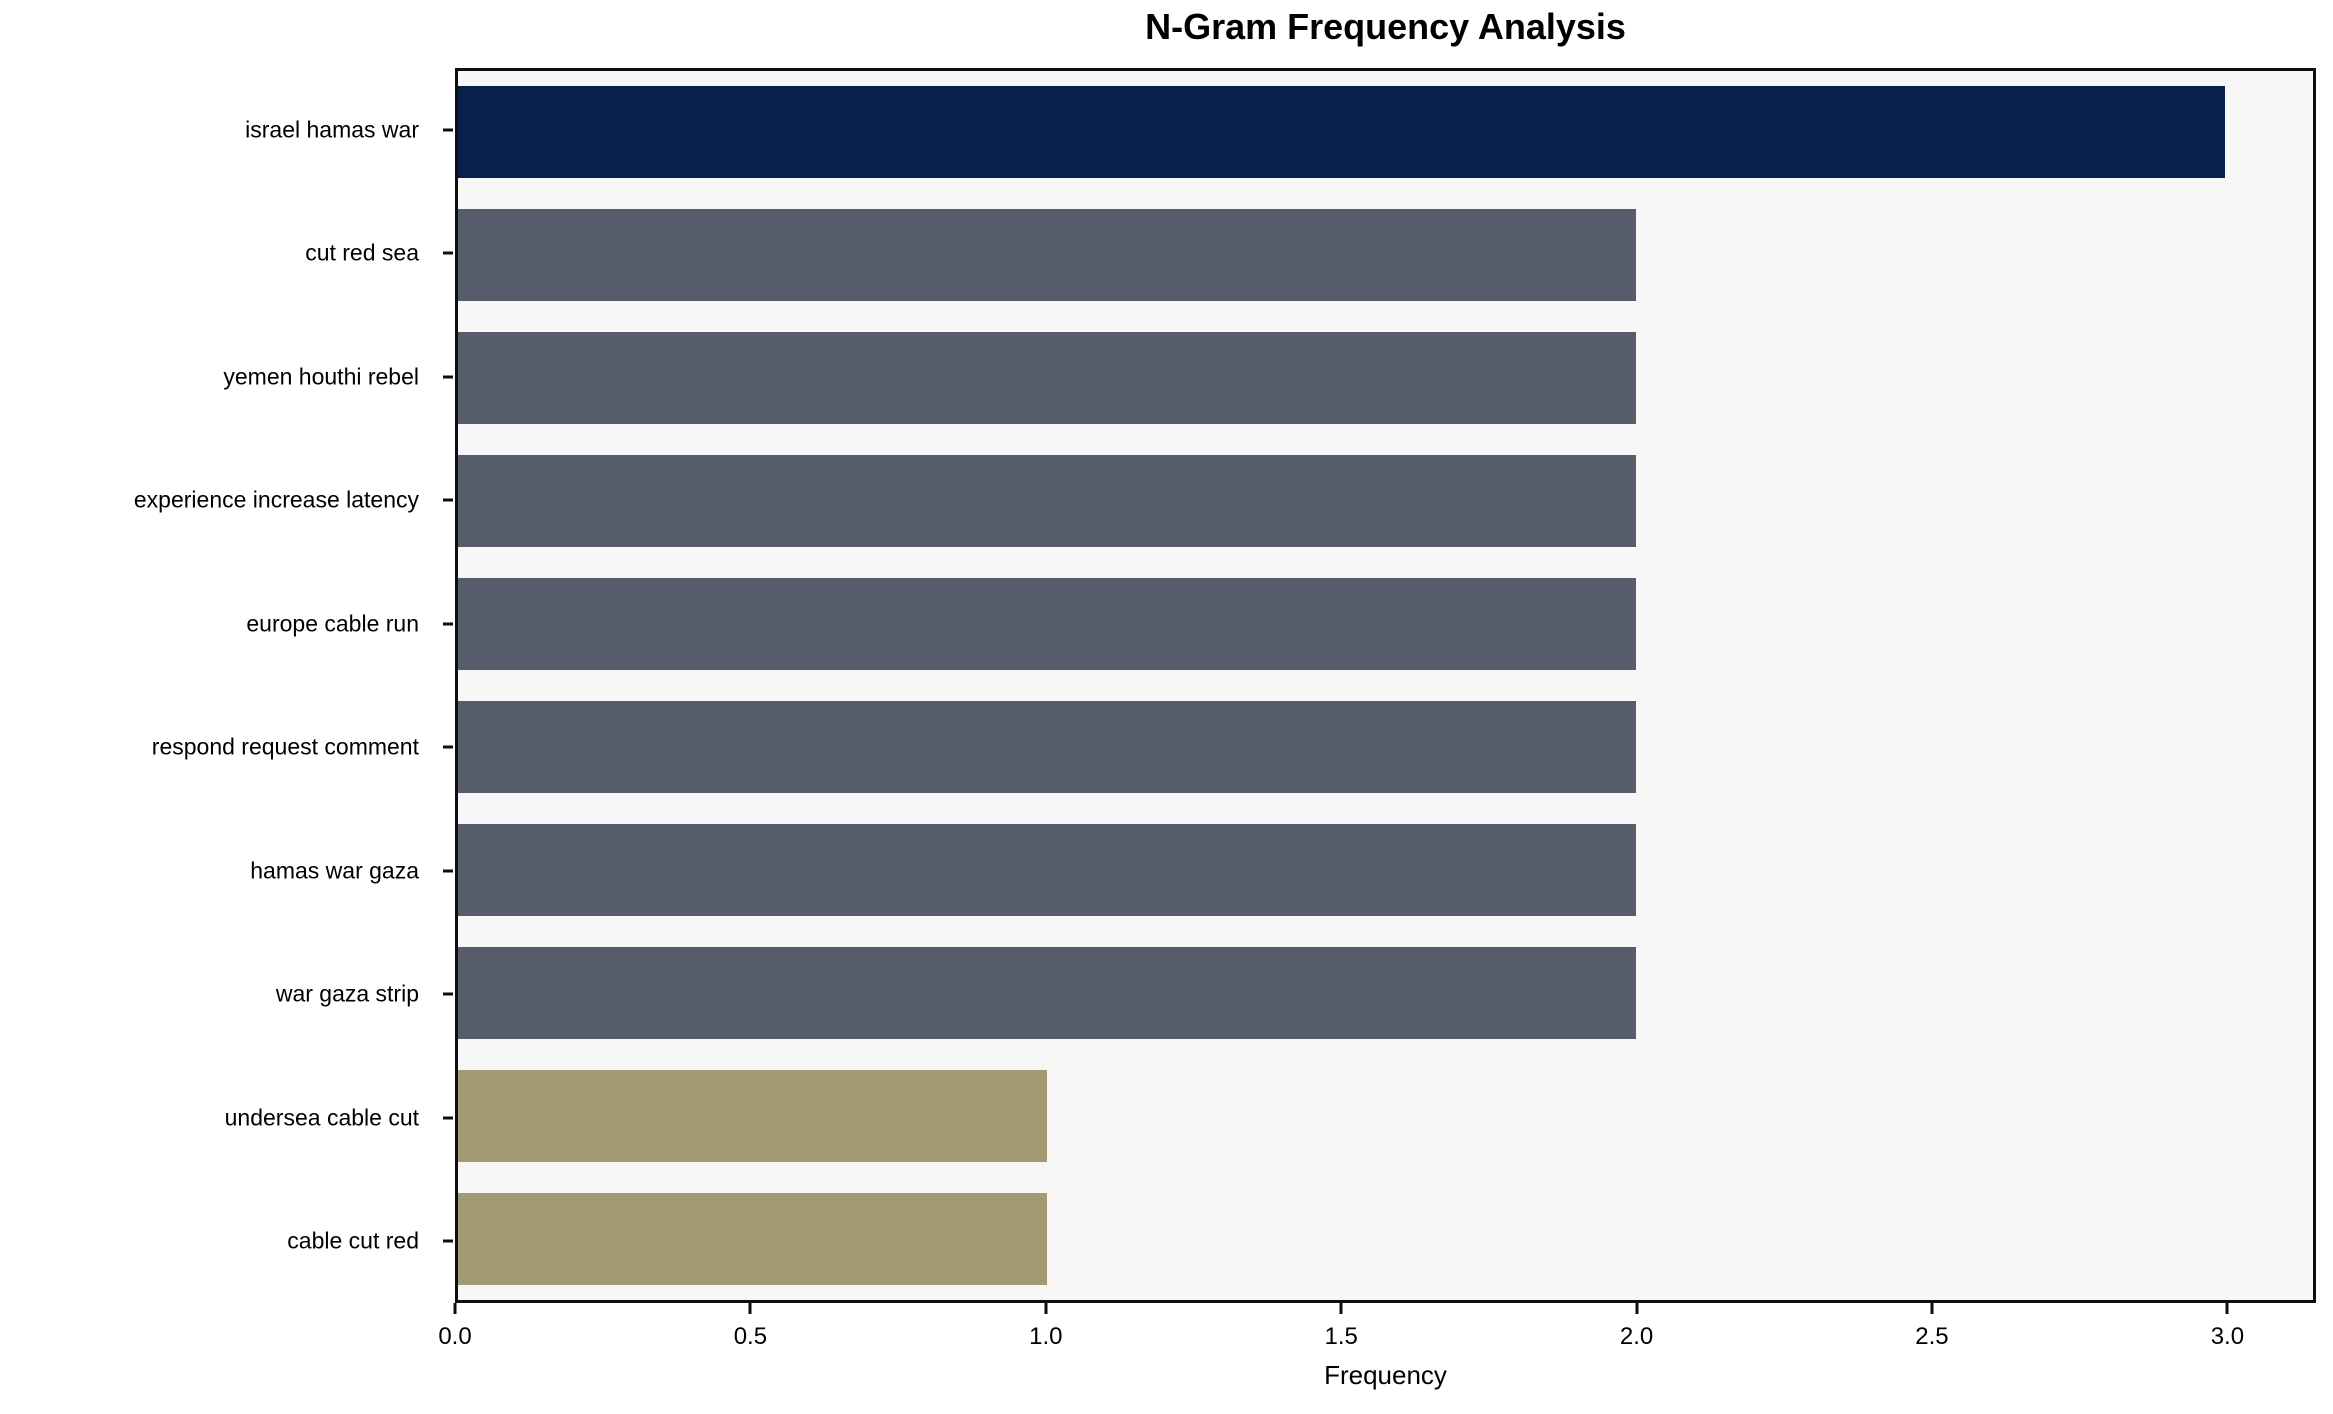 The image size is (2333, 1414). Describe the element at coordinates (353, 1240) in the screenshot. I see `y-tick-label: cable cut red` at that location.